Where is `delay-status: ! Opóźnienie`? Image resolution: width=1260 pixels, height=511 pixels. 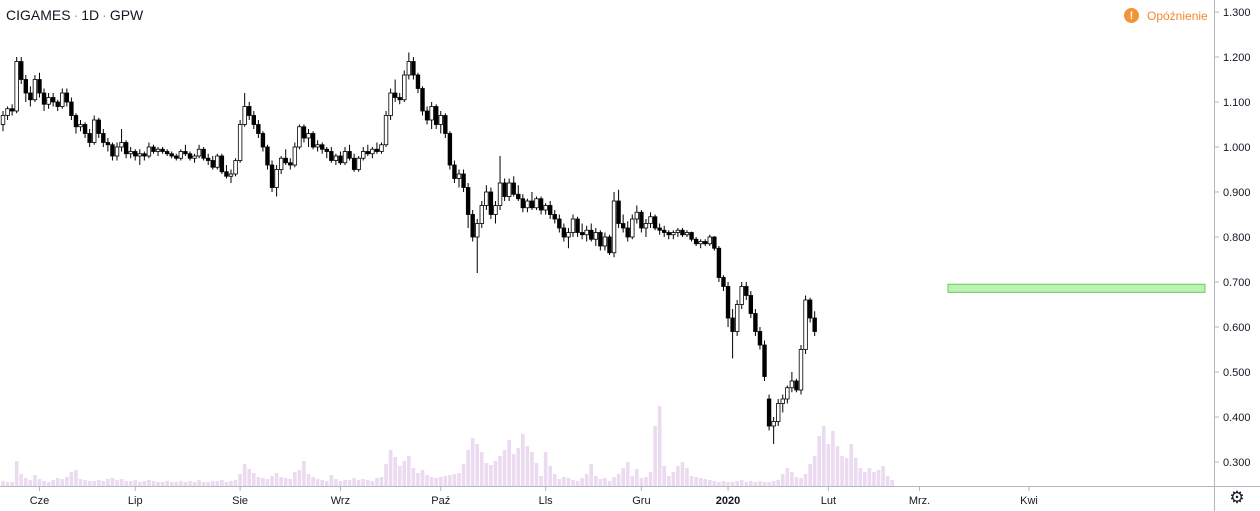 delay-status: ! Opóźnienie is located at coordinates (1166, 15).